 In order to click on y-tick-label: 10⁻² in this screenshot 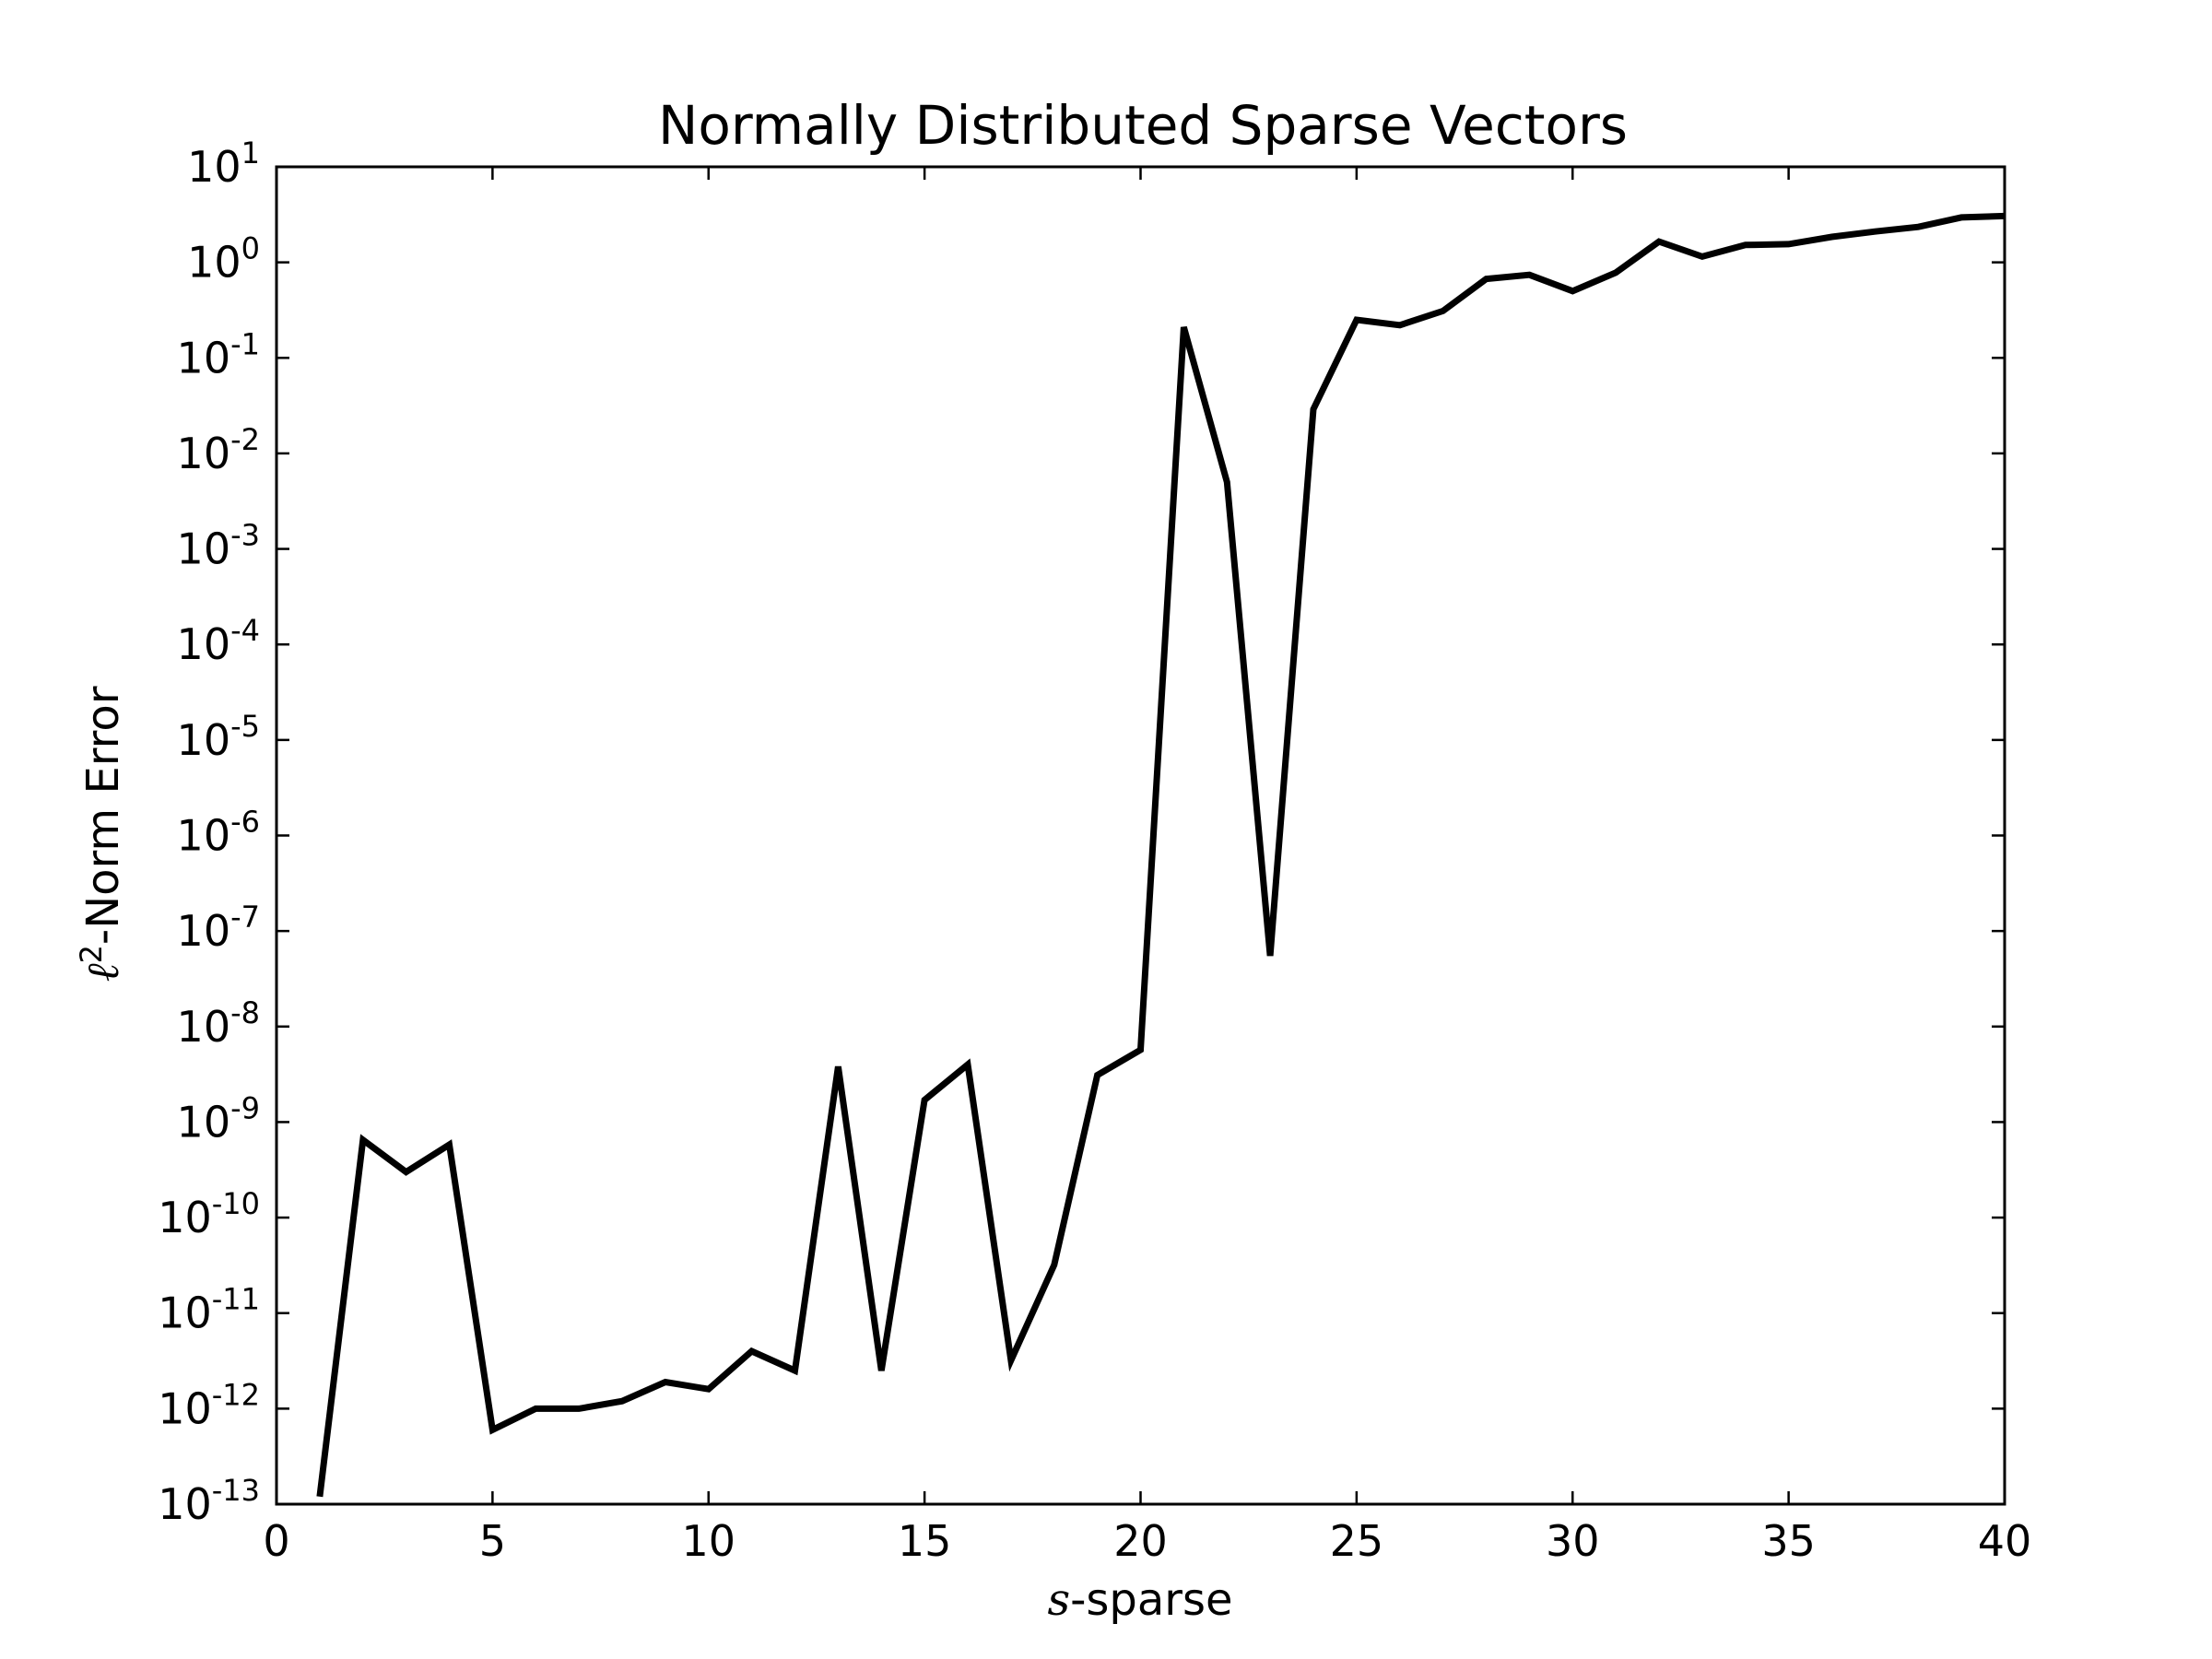, I will do `click(218, 450)`.